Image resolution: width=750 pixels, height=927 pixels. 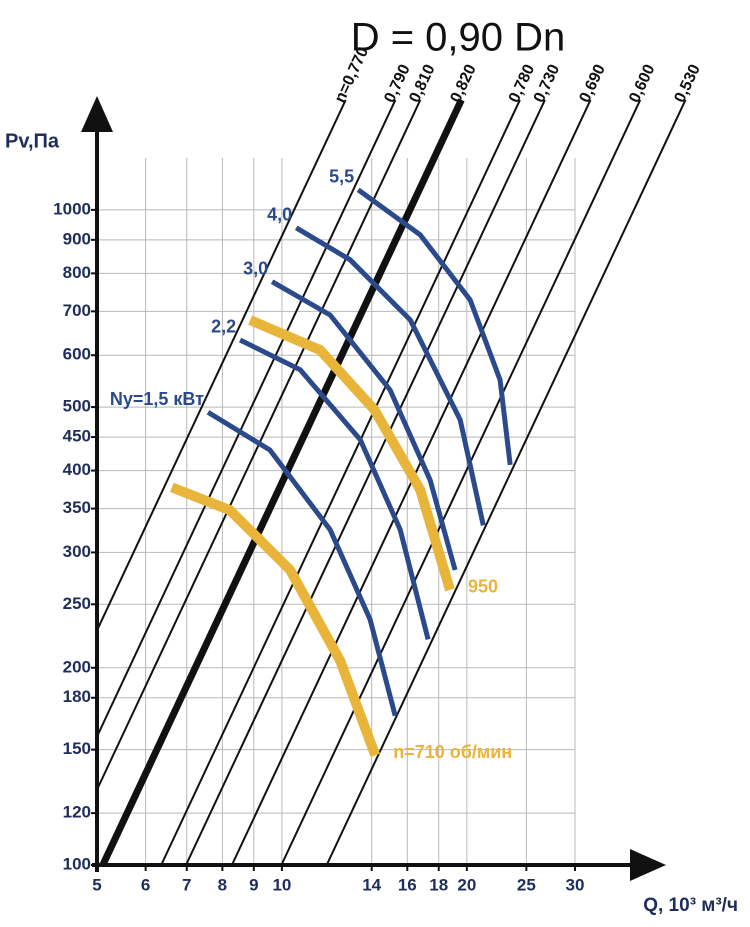 What do you see at coordinates (77, 469) in the screenshot?
I see `y-tick-label: 400` at bounding box center [77, 469].